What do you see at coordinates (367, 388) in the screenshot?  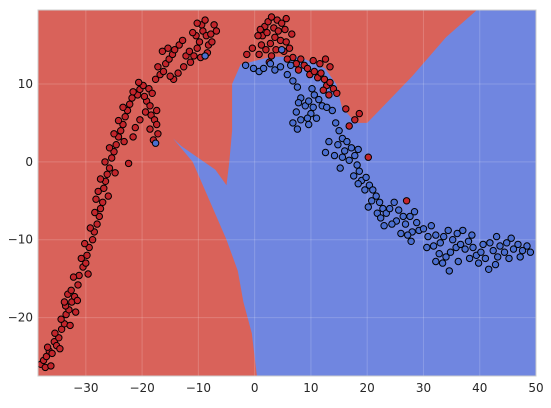 I see `x-tick-label: 20` at bounding box center [367, 388].